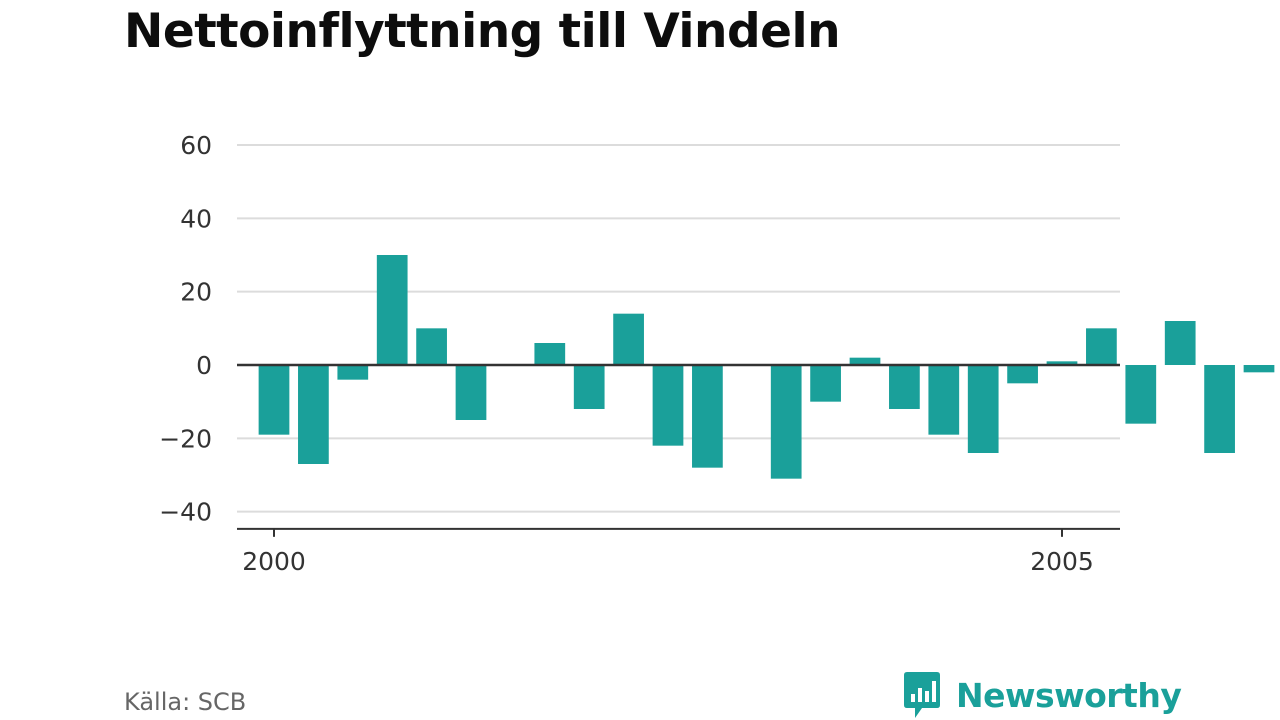 The image size is (1280, 720). What do you see at coordinates (196, 145) in the screenshot?
I see `y-tick-label: 60` at bounding box center [196, 145].